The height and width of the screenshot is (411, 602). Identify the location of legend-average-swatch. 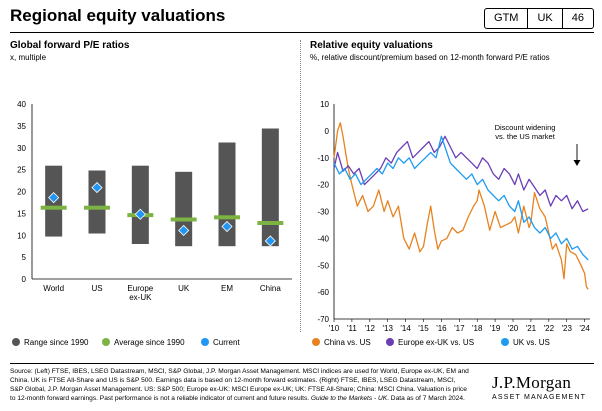
(106, 342).